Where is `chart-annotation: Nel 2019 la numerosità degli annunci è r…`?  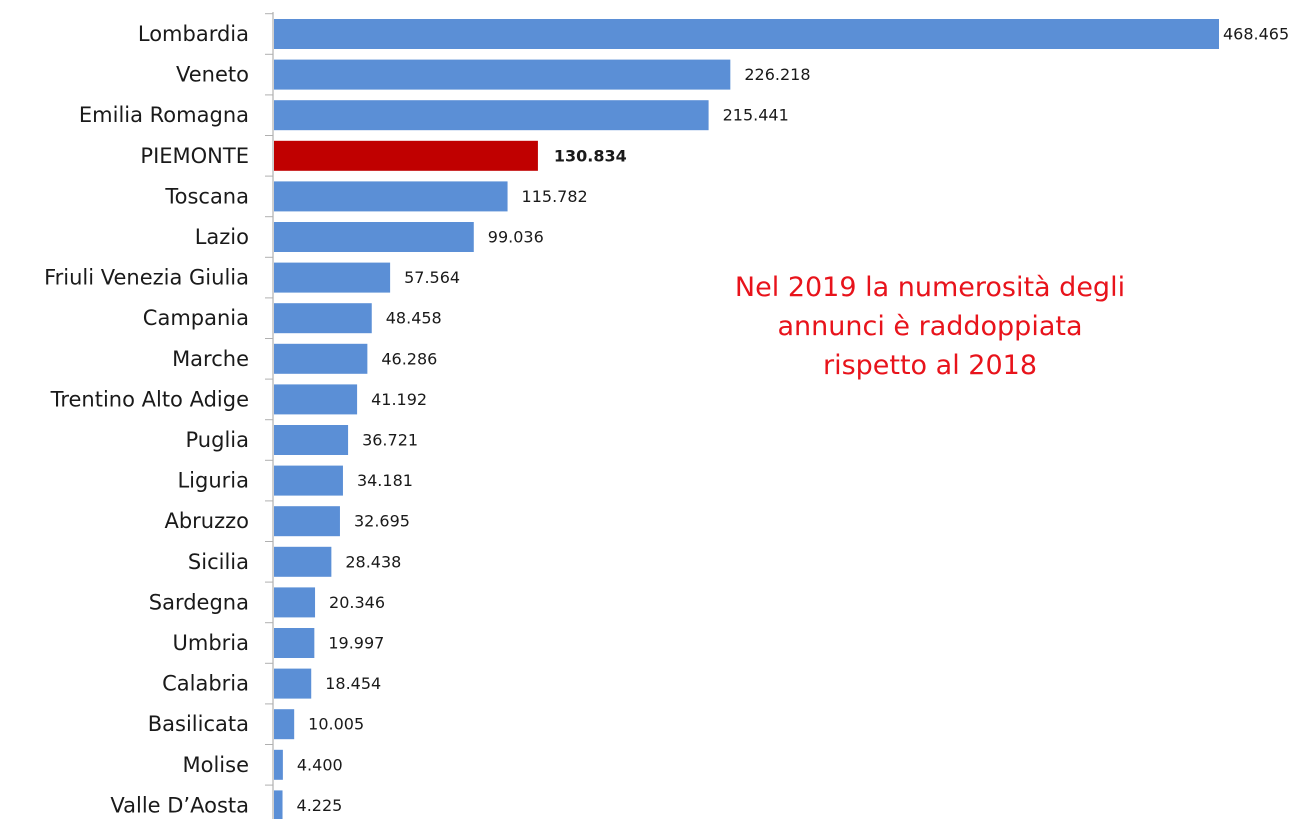
chart-annotation: Nel 2019 la numerosità degli annunci è r… is located at coordinates (930, 326).